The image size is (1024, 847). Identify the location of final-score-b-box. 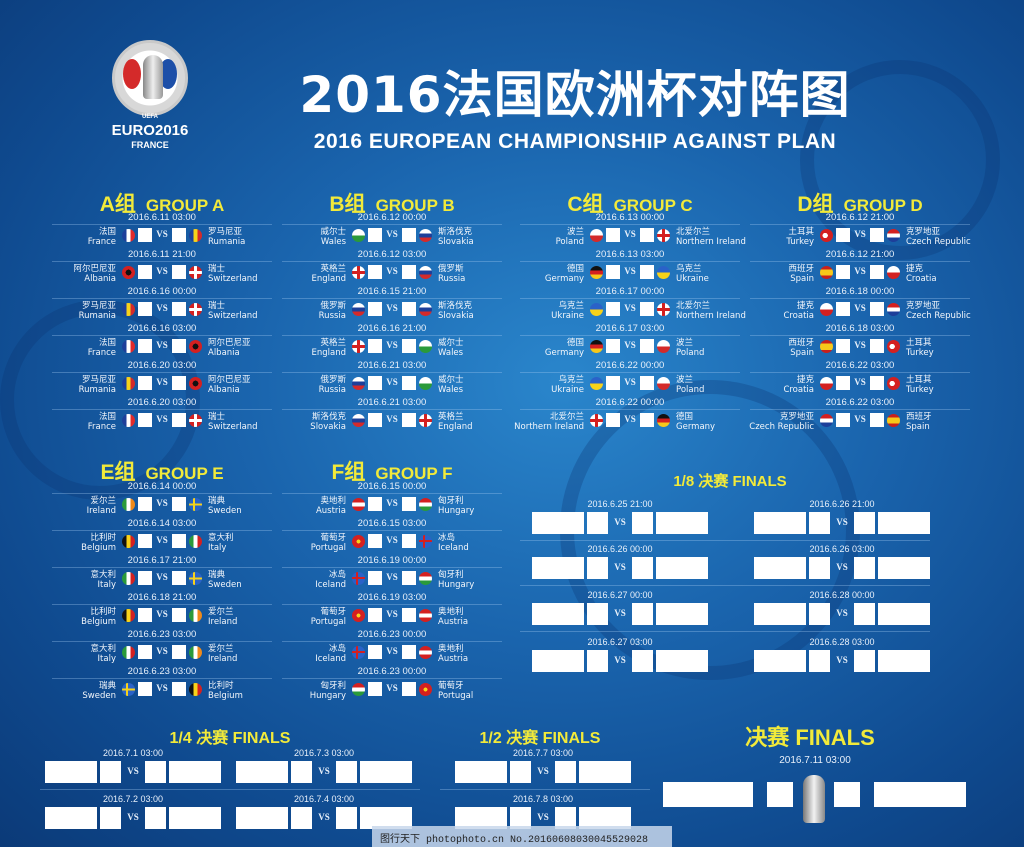
(847, 794).